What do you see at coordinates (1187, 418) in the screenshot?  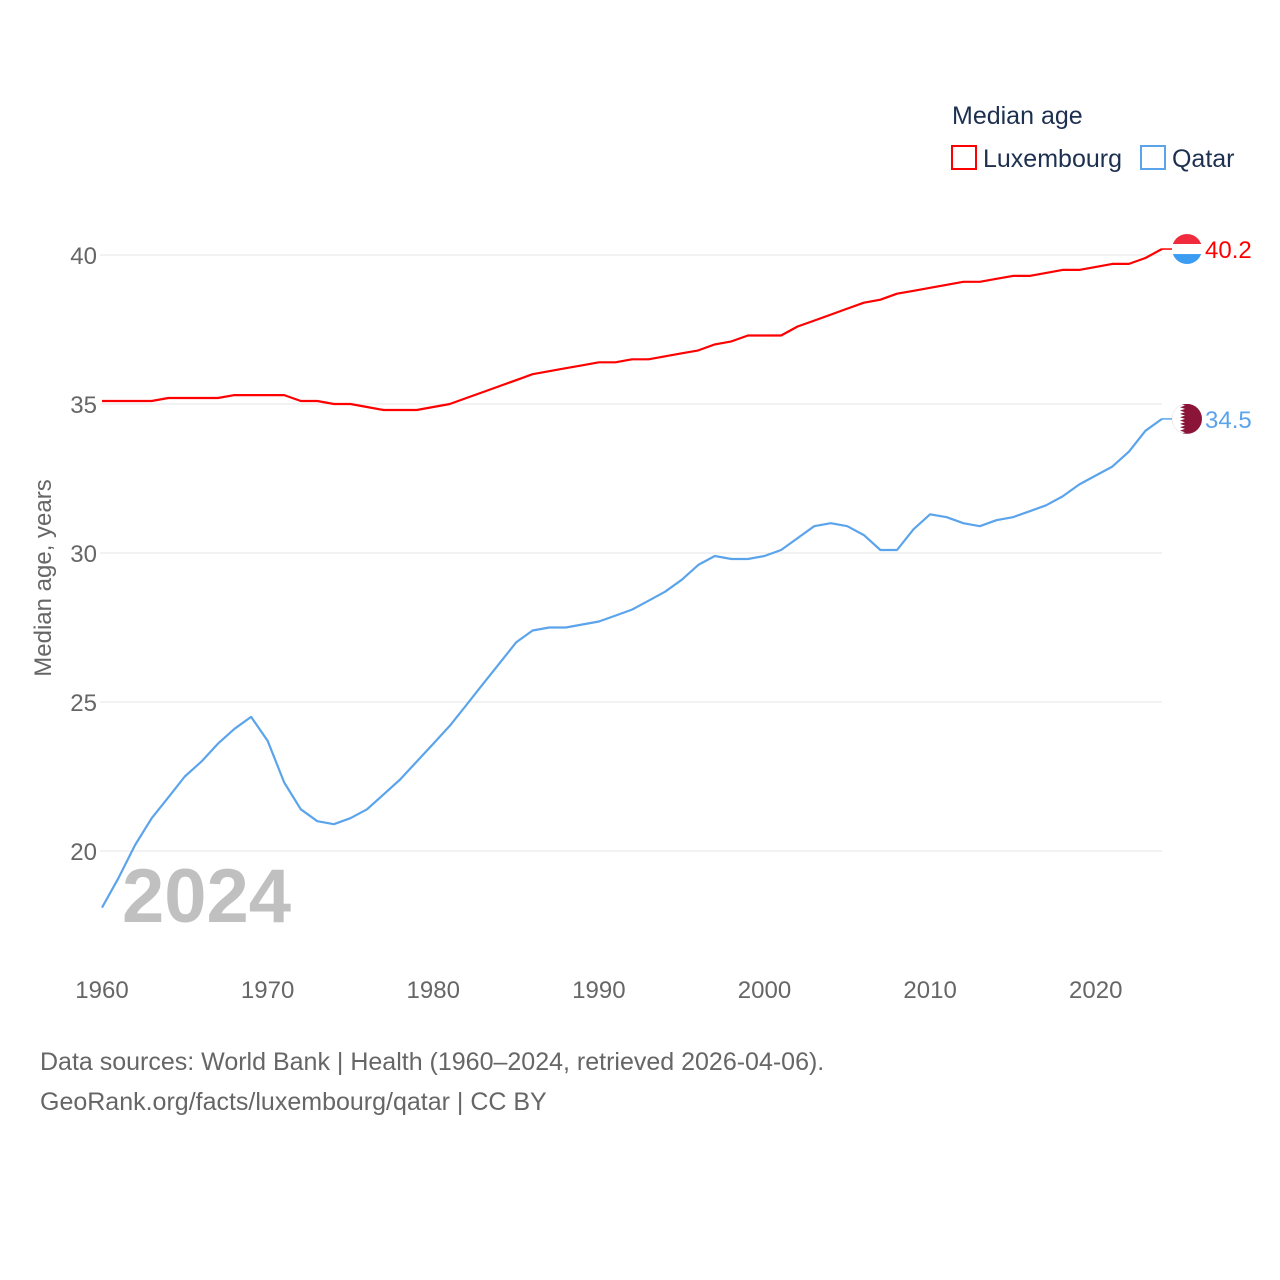 I see `qatar-flag-icon` at bounding box center [1187, 418].